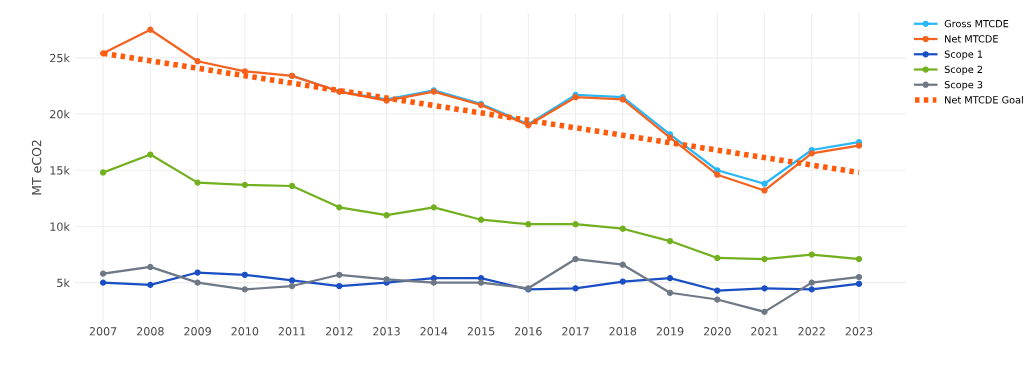  What do you see at coordinates (150, 331) in the screenshot?
I see `x-tick-label: 2008` at bounding box center [150, 331].